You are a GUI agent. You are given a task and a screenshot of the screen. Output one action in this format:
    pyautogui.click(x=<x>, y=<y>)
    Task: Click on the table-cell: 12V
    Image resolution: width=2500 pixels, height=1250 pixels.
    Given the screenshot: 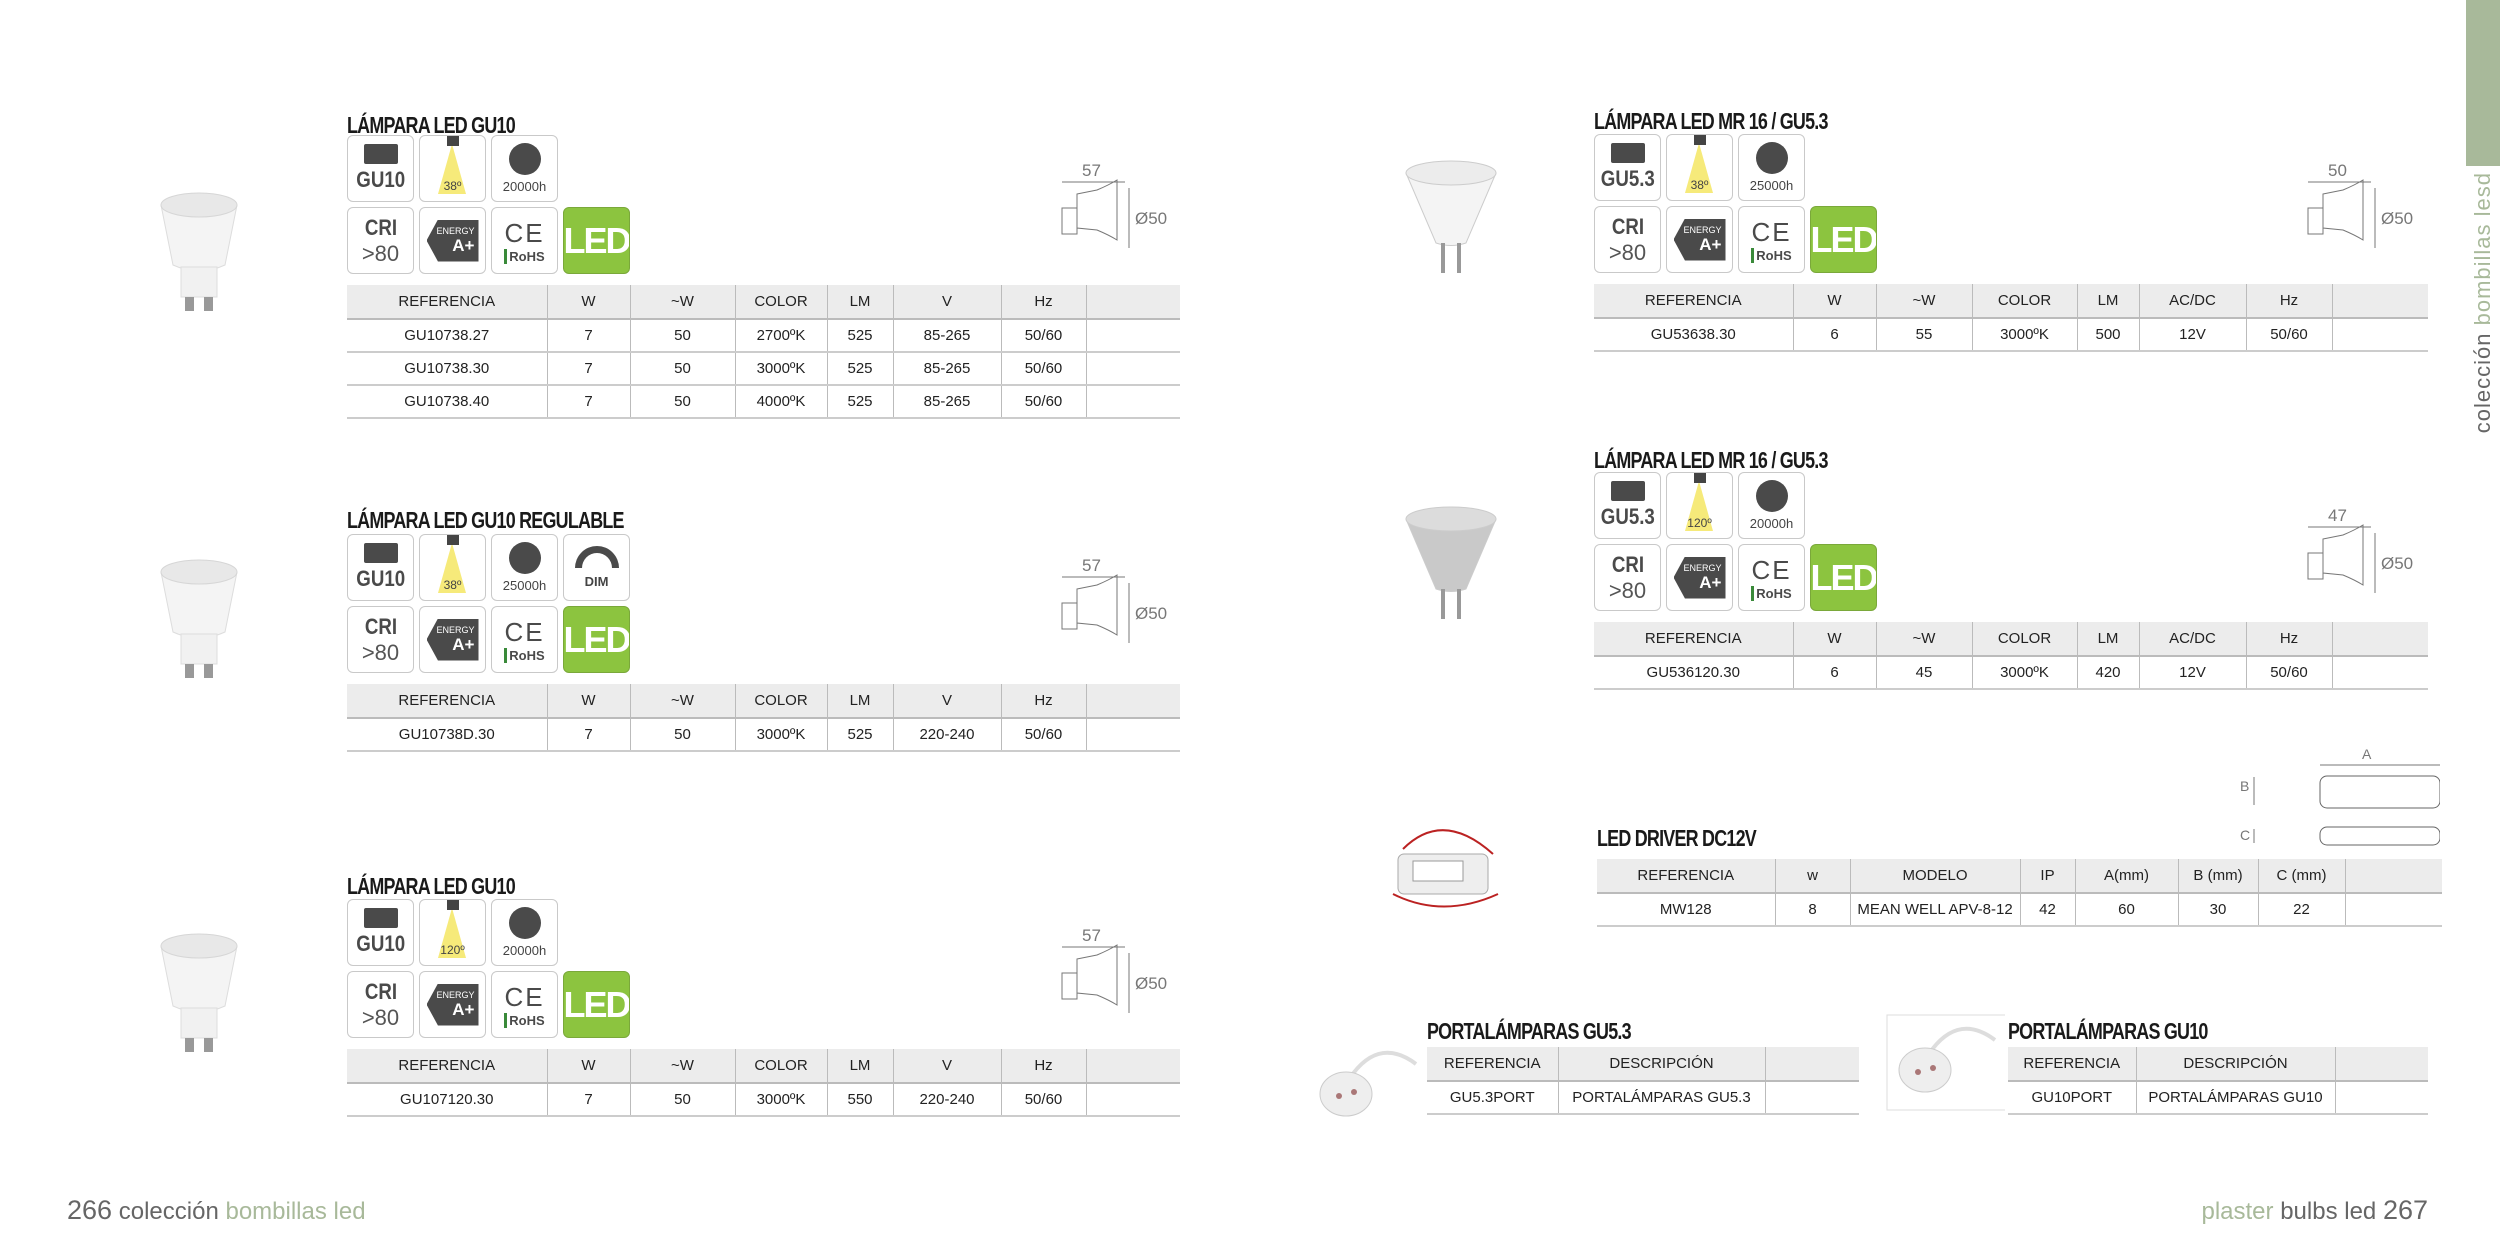 What is the action you would take?
    pyautogui.click(x=2193, y=673)
    